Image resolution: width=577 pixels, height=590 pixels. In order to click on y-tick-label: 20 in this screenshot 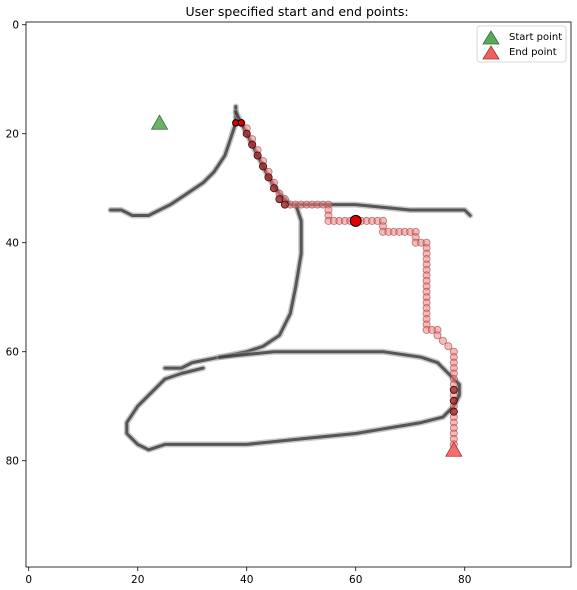, I will do `click(12, 135)`.